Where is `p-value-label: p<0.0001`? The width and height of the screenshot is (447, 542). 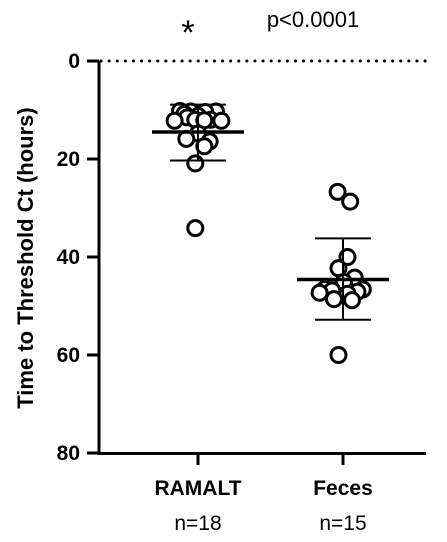 p-value-label: p<0.0001 is located at coordinates (313, 19).